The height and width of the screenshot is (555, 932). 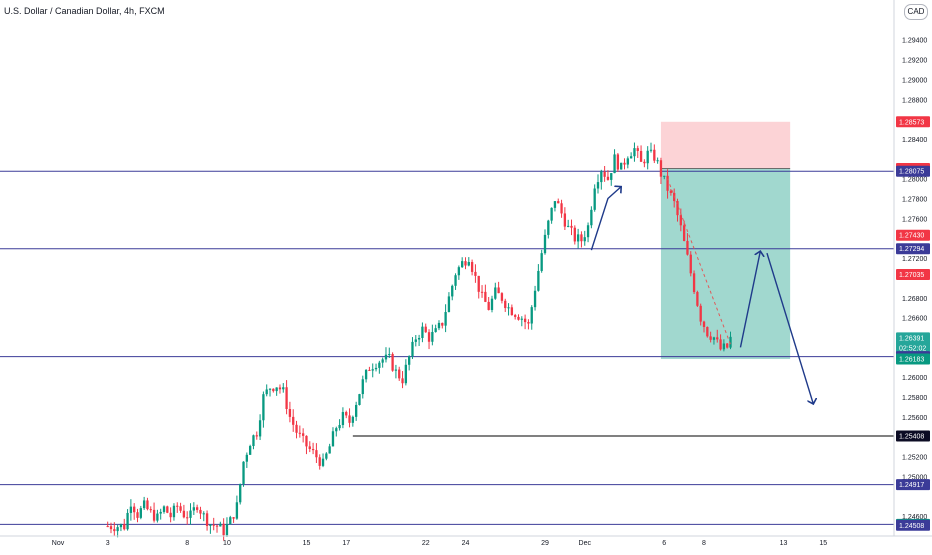 What do you see at coordinates (916, 12) in the screenshot?
I see `currency-badge: CAD` at bounding box center [916, 12].